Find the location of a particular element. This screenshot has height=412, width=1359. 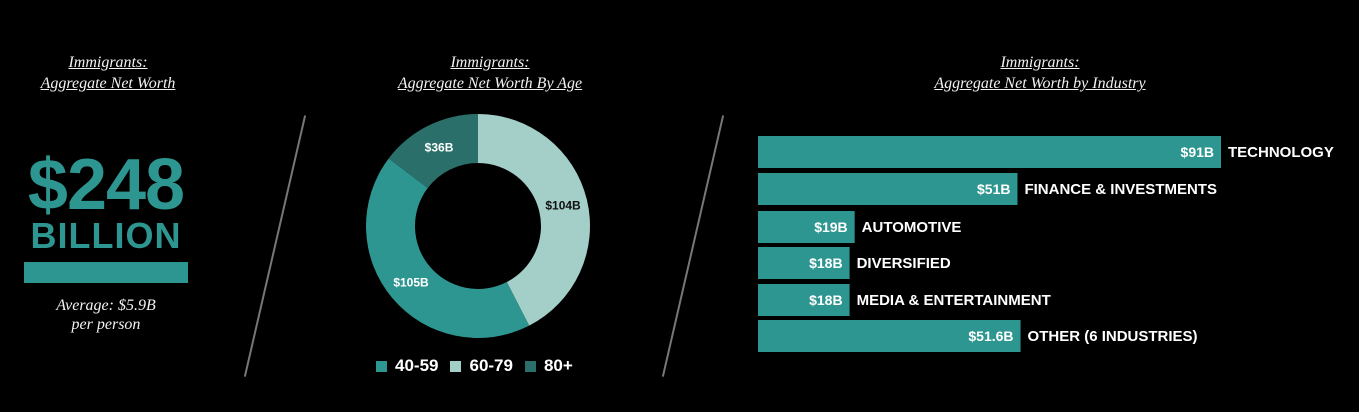

bar-category-label-3: DIVERSIFIED is located at coordinates (904, 263).